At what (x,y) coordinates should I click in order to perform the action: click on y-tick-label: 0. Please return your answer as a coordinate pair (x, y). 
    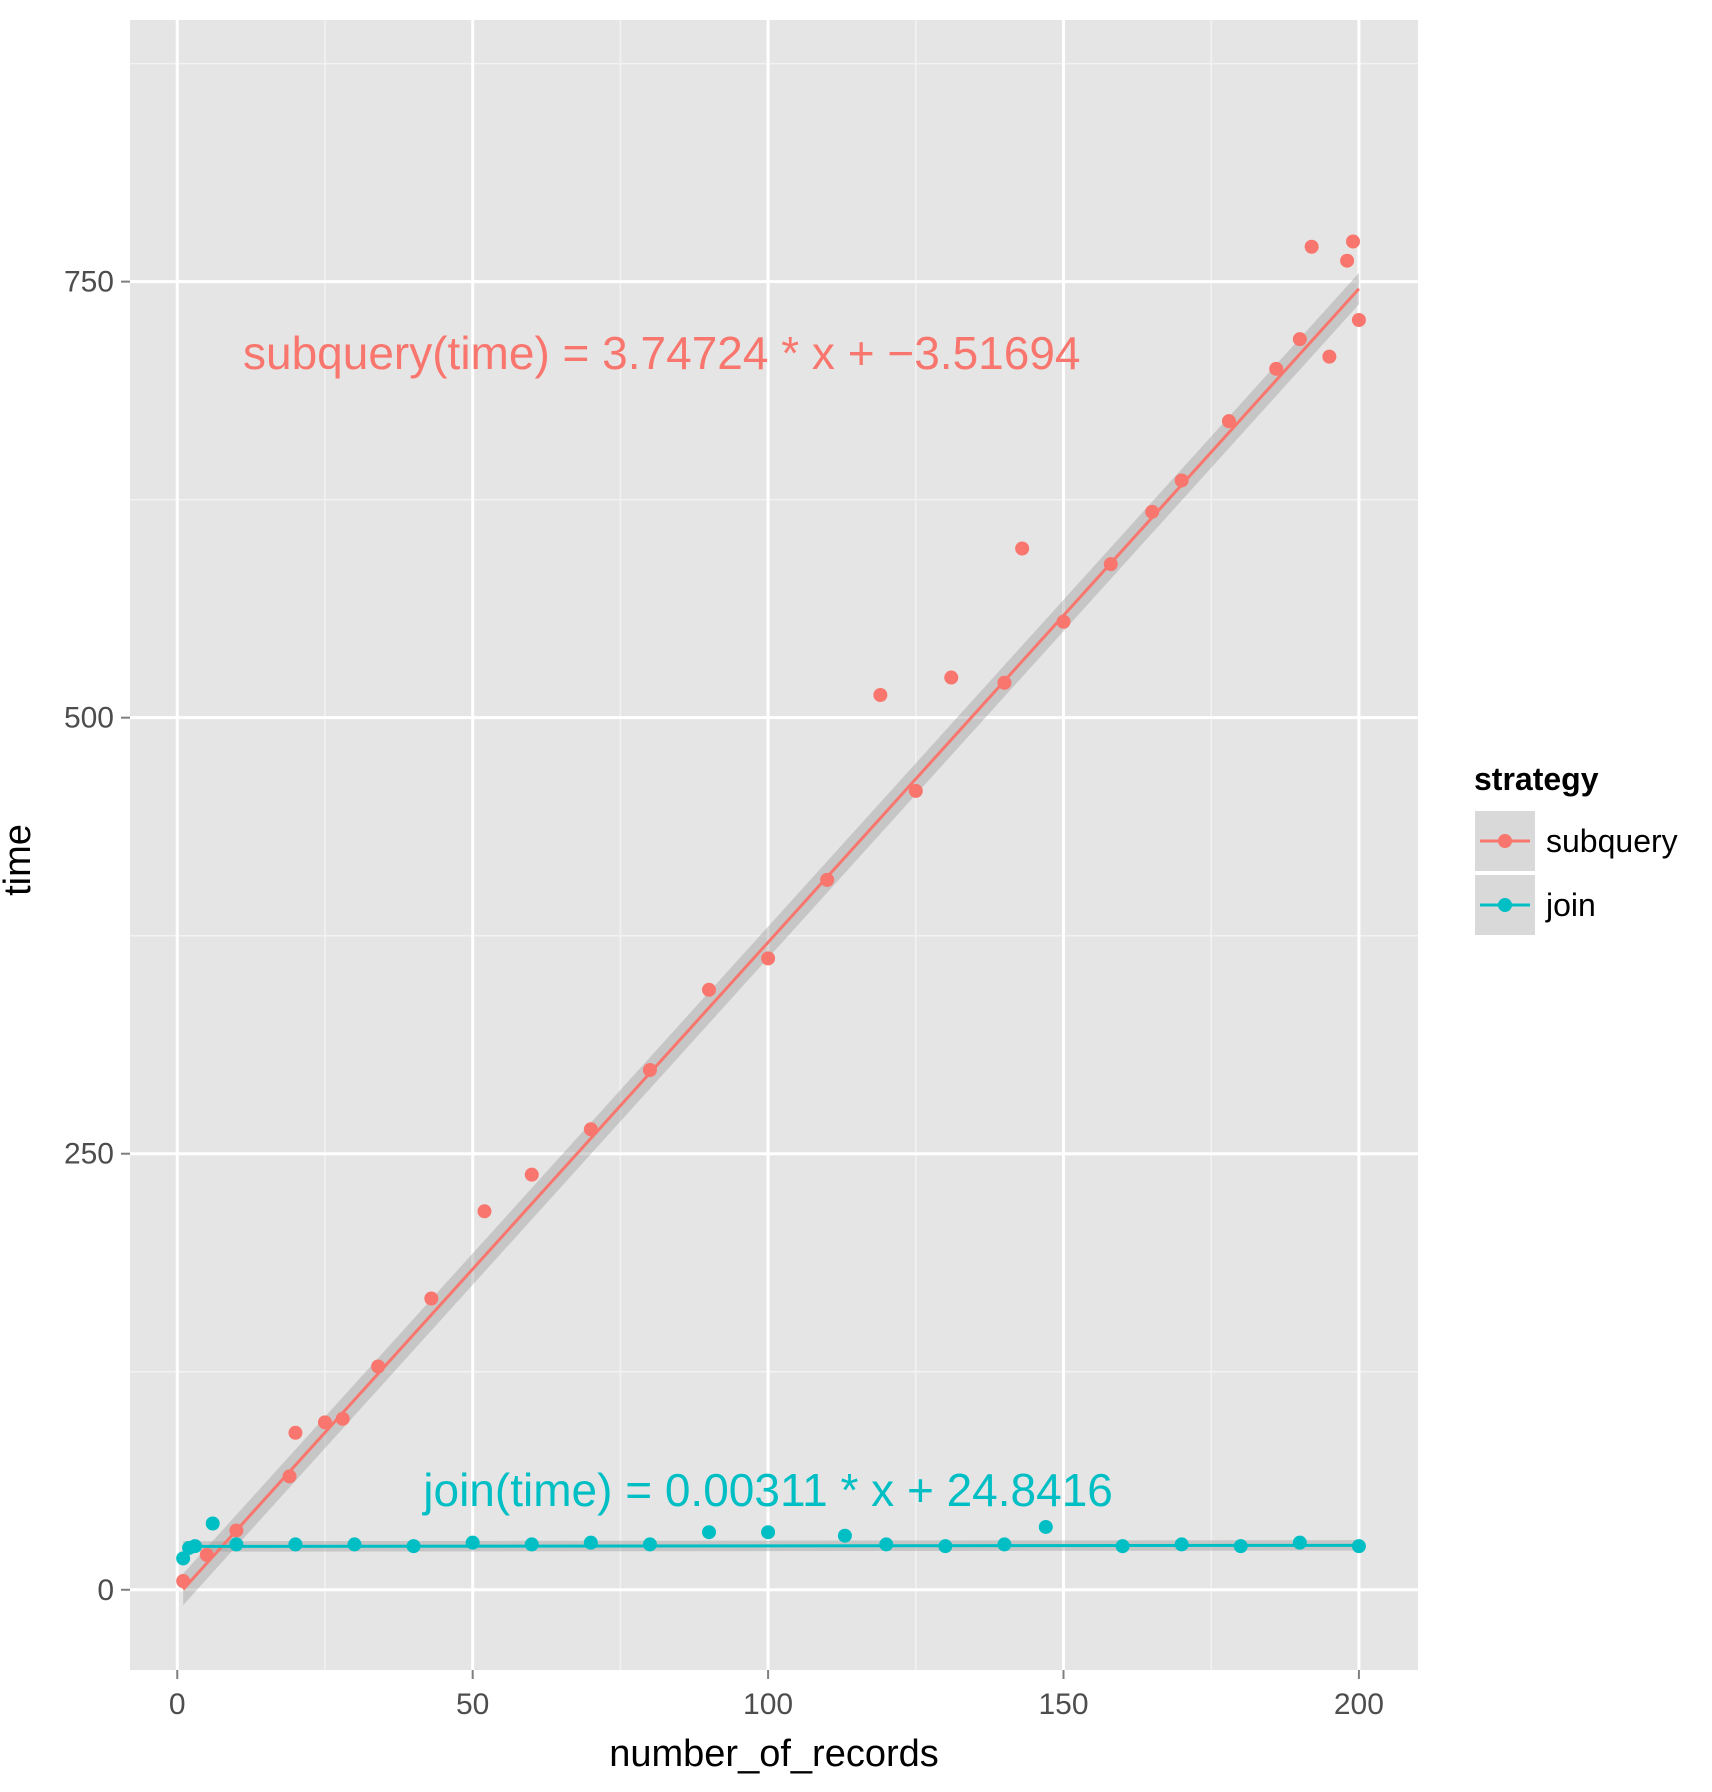
    Looking at the image, I should click on (105, 1590).